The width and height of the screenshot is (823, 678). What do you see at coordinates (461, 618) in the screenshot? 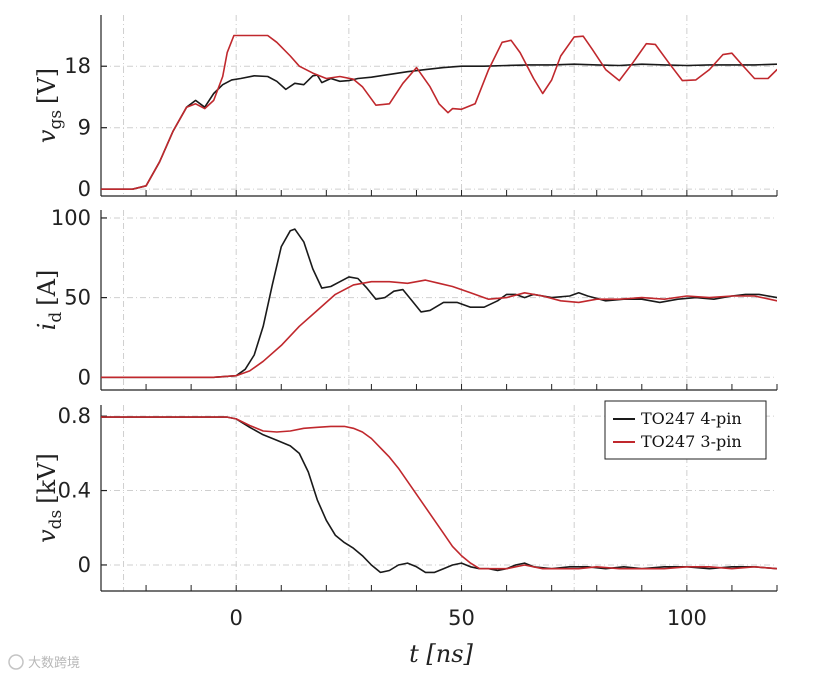
I see `x-tick-label: 50` at bounding box center [461, 618].